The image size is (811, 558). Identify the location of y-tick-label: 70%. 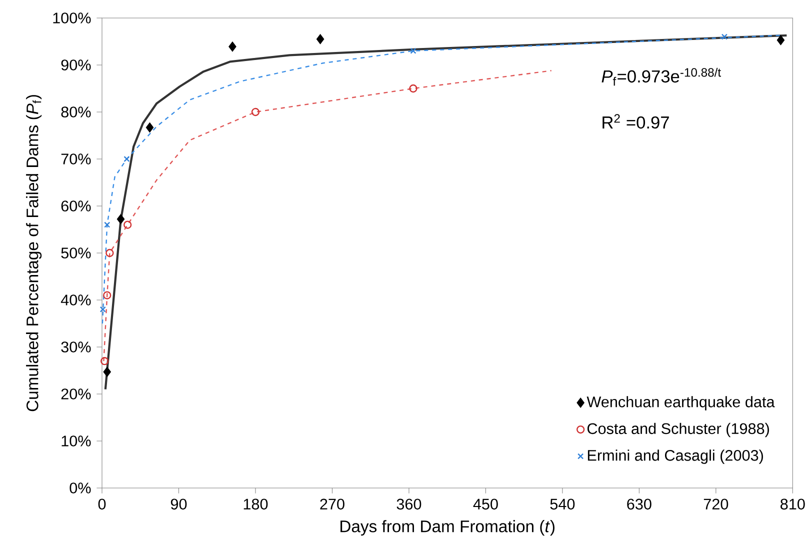
(76, 159).